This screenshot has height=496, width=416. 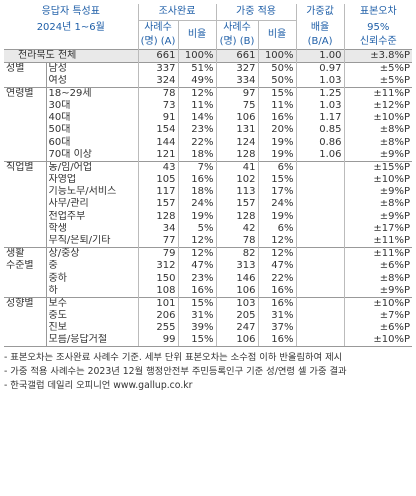 I want to click on ratio-b-header: 비율, so click(x=277, y=34).